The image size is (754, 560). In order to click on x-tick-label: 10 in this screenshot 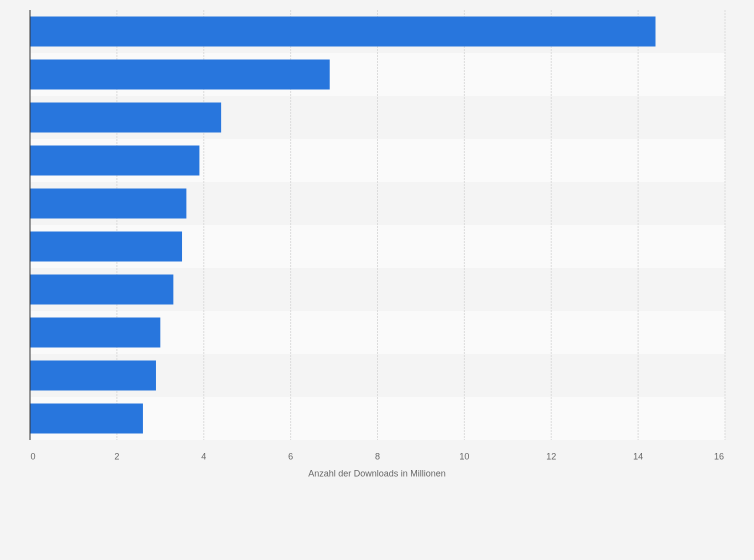, I will do `click(464, 456)`.